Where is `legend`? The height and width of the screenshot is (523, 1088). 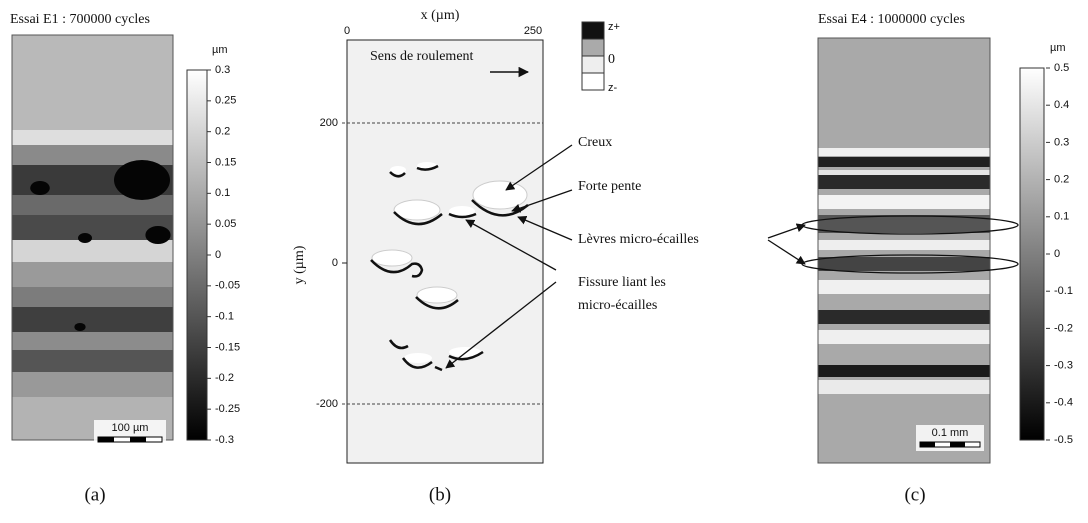
legend is located at coordinates (593, 56).